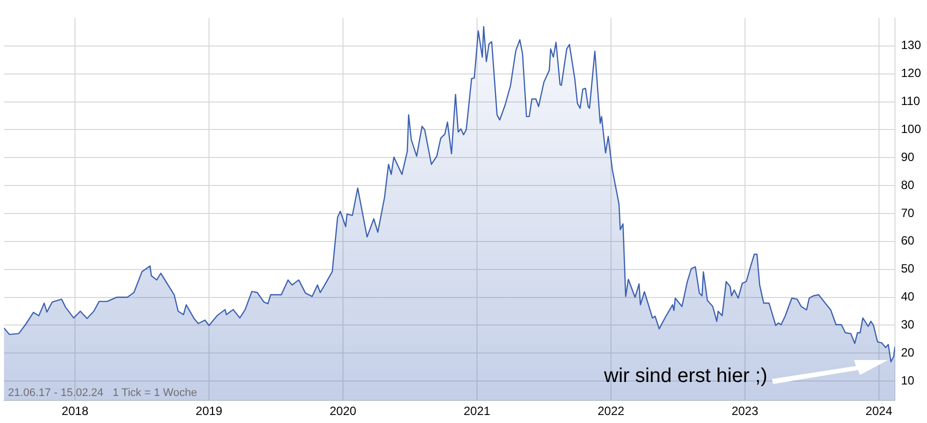  Describe the element at coordinates (907, 352) in the screenshot. I see `y-tick-label: 20` at that location.